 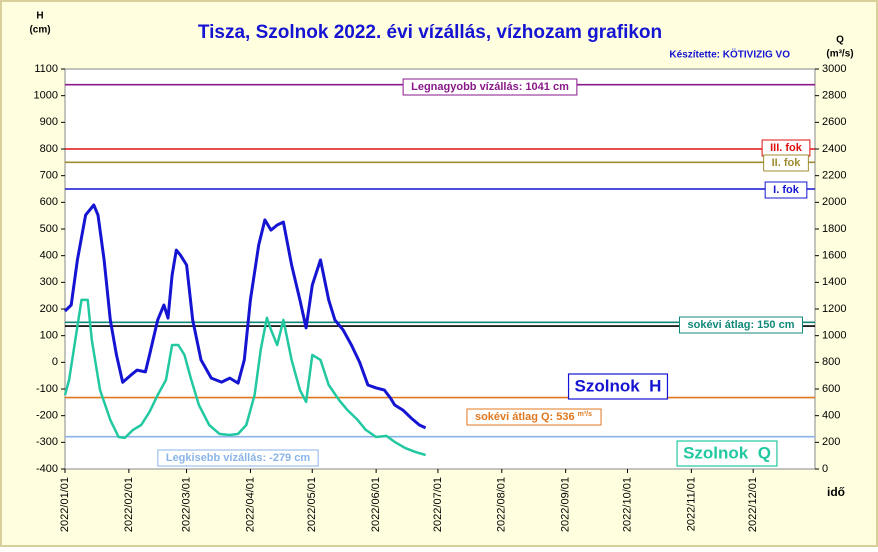 What do you see at coordinates (47, 442) in the screenshot?
I see `y-tick-label: -300` at bounding box center [47, 442].